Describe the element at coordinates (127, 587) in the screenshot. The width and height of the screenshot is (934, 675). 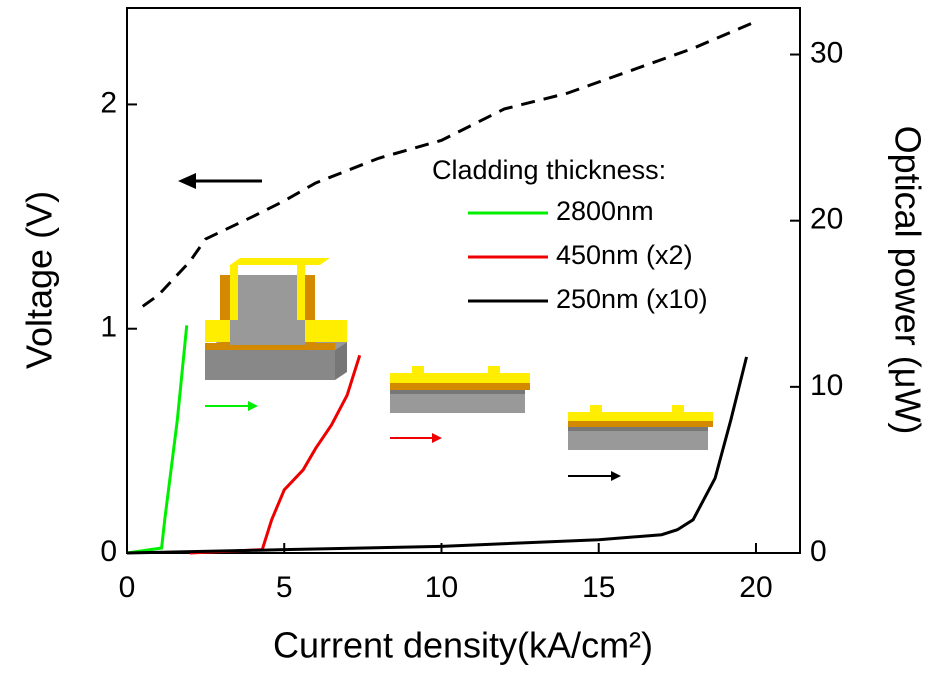
I see `x-tick-label: 0` at that location.